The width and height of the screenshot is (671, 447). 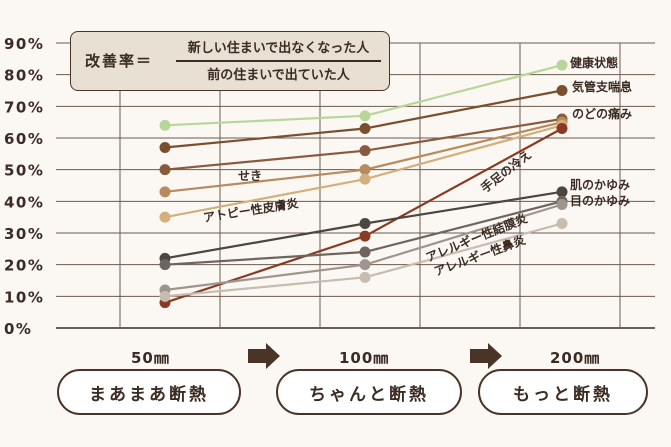 I want to click on y-tick-label: 0%, so click(x=18, y=329).